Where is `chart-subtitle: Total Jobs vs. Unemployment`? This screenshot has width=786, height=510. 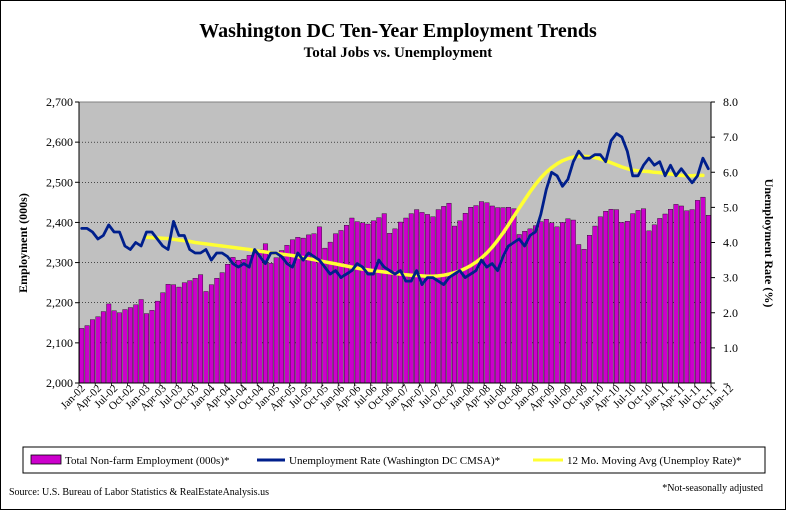
chart-subtitle: Total Jobs vs. Unemployment is located at coordinates (398, 53).